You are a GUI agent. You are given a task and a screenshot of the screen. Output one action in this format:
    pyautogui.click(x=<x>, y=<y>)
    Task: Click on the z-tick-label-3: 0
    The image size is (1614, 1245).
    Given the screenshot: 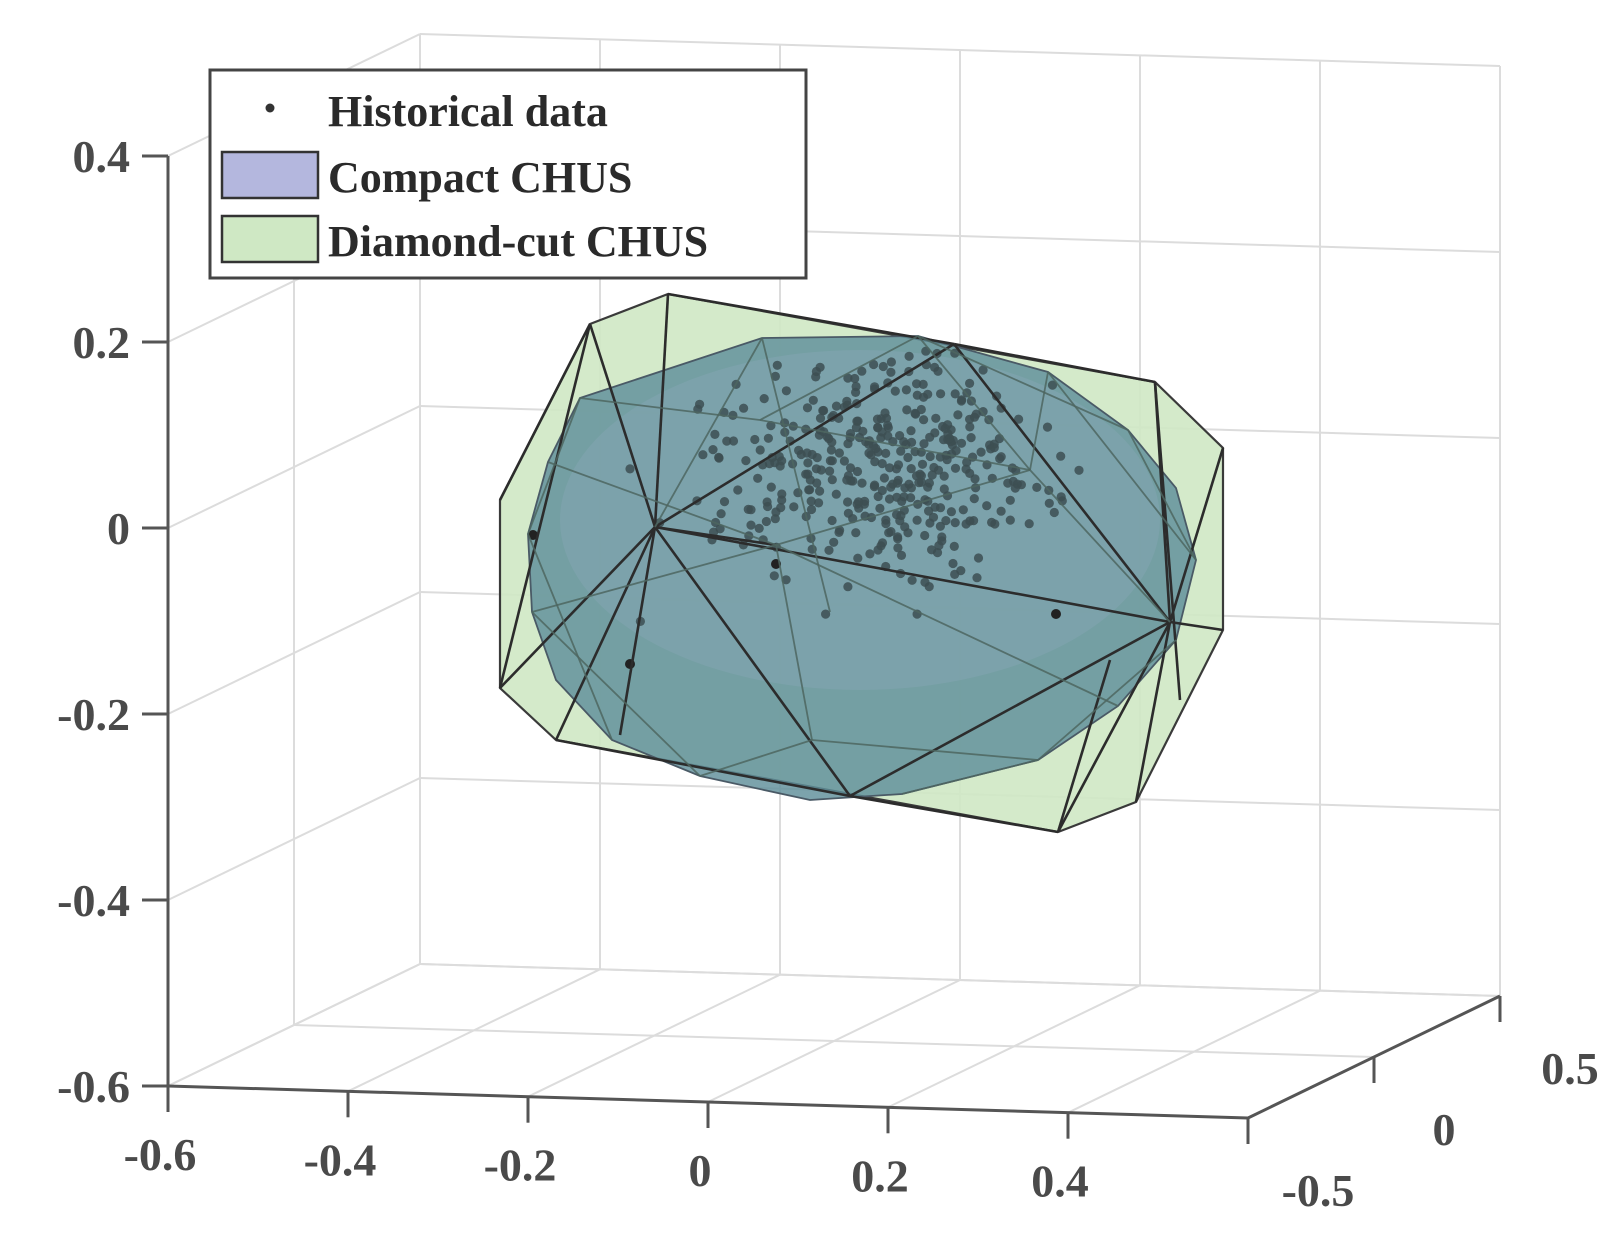 What is the action you would take?
    pyautogui.click(x=118, y=528)
    